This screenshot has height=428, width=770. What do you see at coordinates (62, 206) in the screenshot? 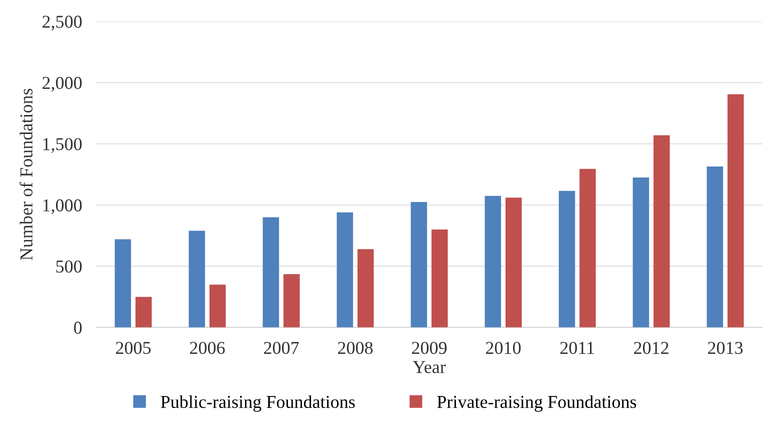
I see `y-tick-label: 1,000` at bounding box center [62, 206].